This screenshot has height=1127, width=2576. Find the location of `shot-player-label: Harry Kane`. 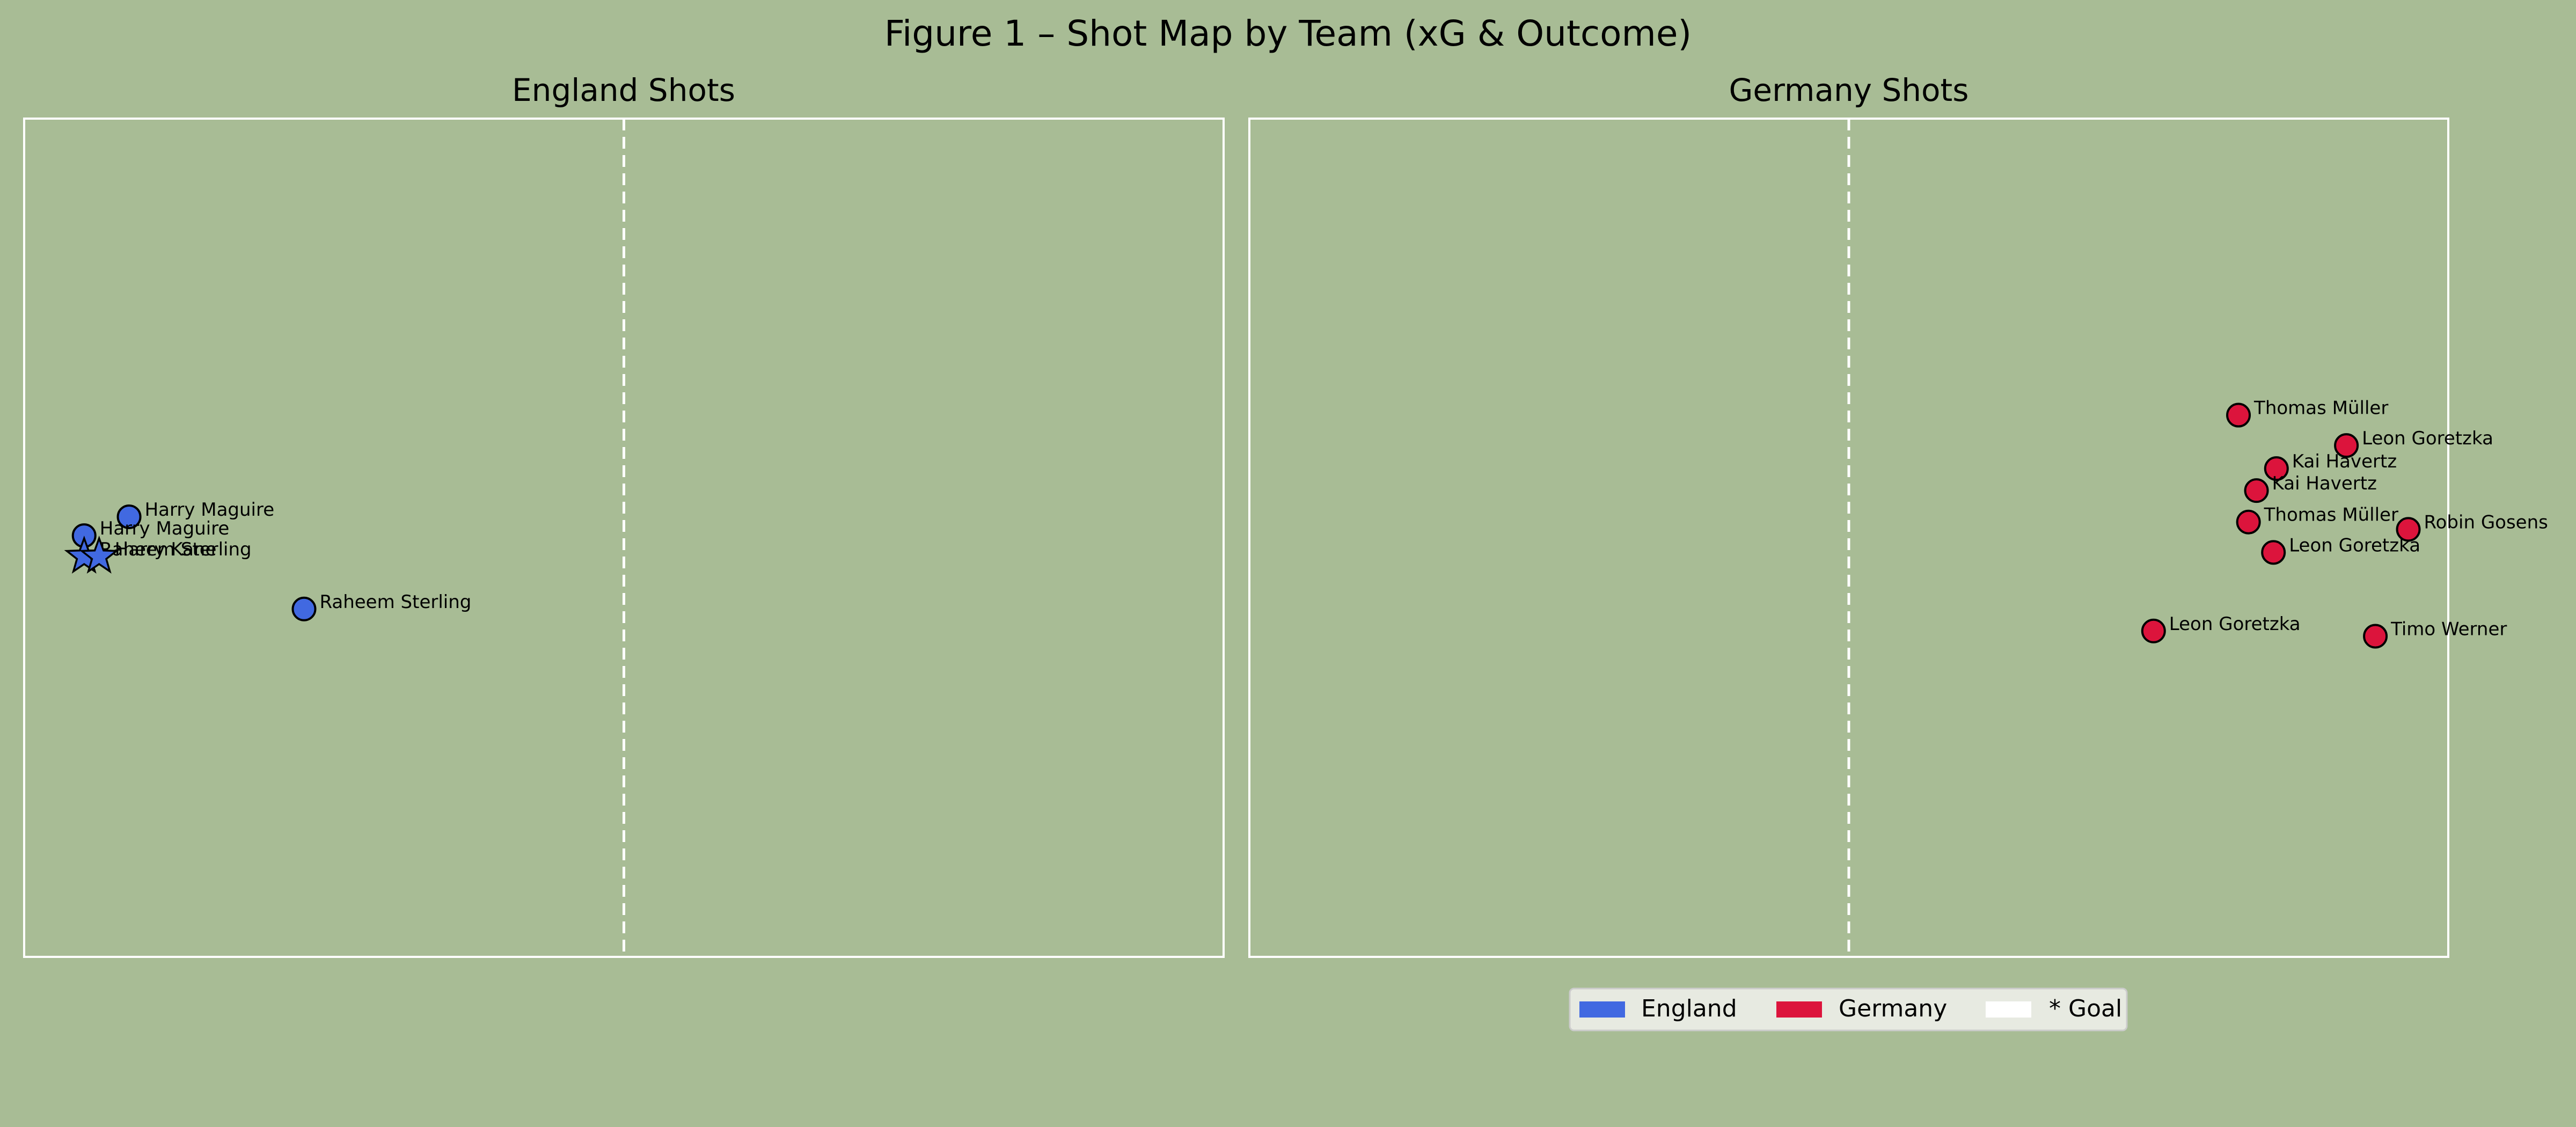

shot-player-label: Harry Kane is located at coordinates (166, 549).